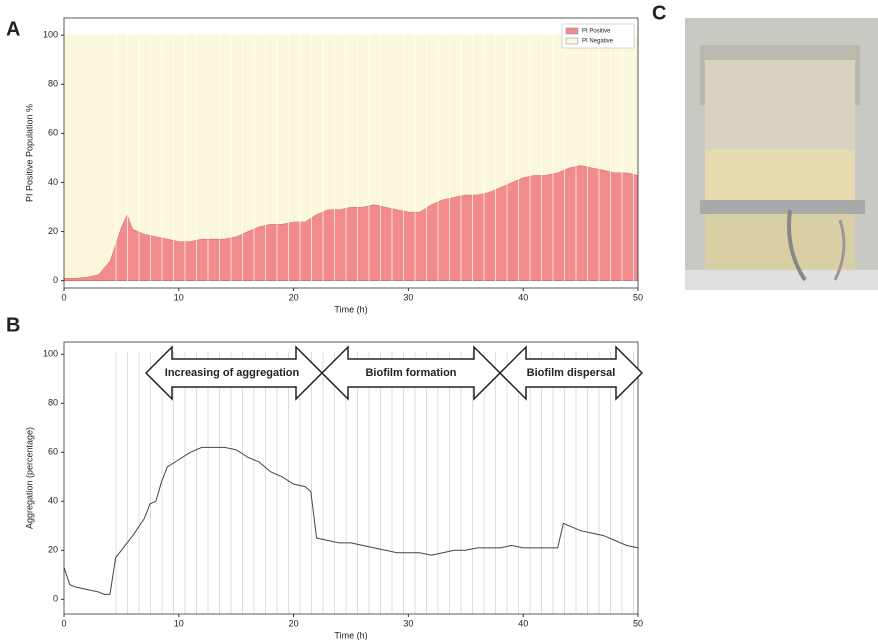 The height and width of the screenshot is (640, 878). Describe the element at coordinates (13, 325) in the screenshot. I see `panel-label: B` at that location.